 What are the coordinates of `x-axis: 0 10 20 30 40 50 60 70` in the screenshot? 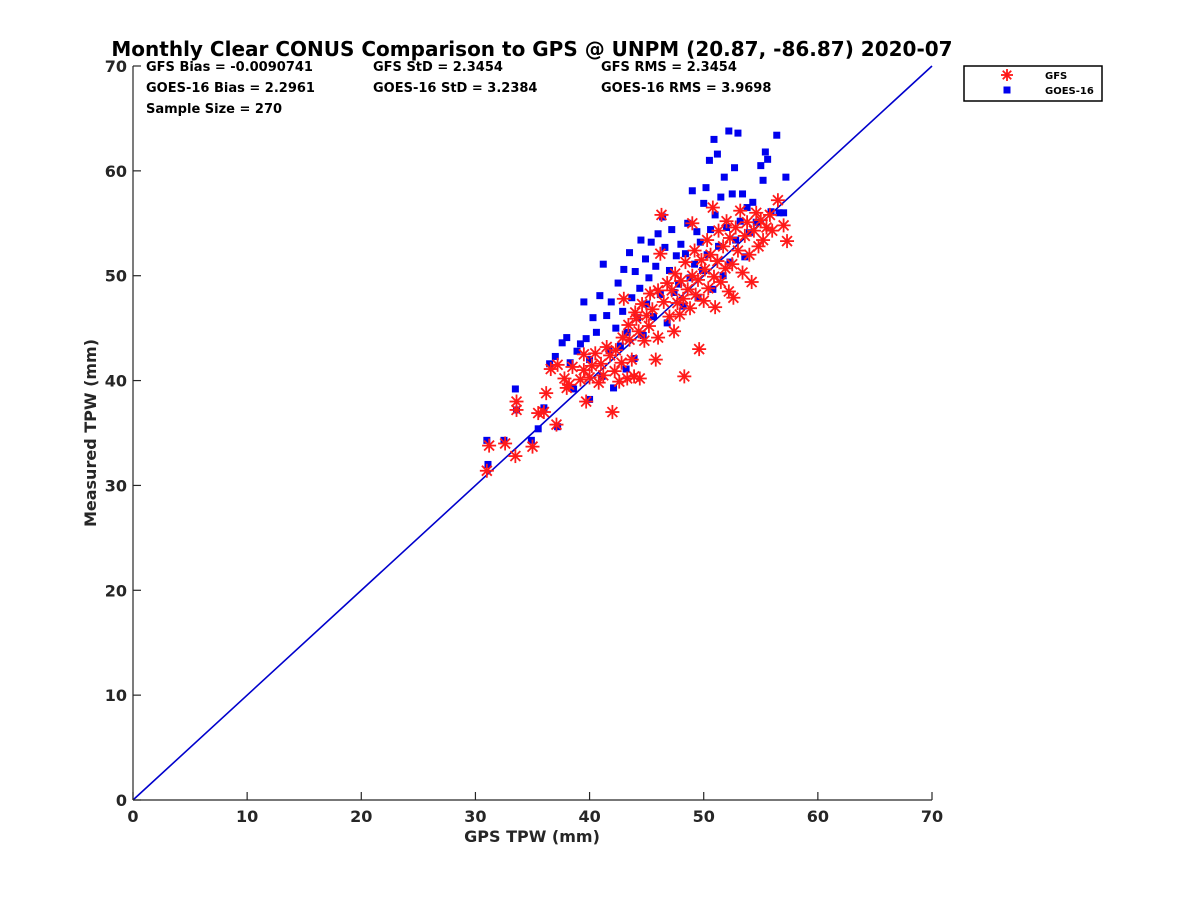 It's located at (535, 809).